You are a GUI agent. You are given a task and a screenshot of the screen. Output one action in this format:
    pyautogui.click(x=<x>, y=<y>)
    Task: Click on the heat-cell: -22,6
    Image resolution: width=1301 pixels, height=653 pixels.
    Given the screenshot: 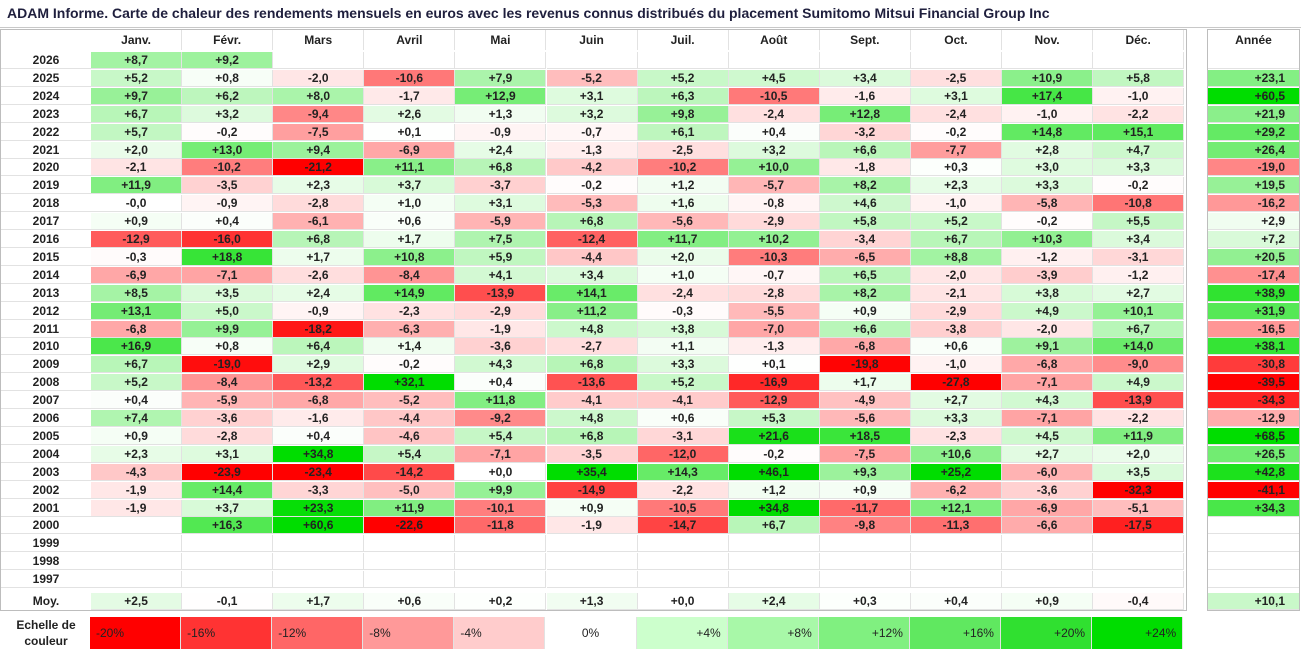 What is the action you would take?
    pyautogui.click(x=410, y=526)
    